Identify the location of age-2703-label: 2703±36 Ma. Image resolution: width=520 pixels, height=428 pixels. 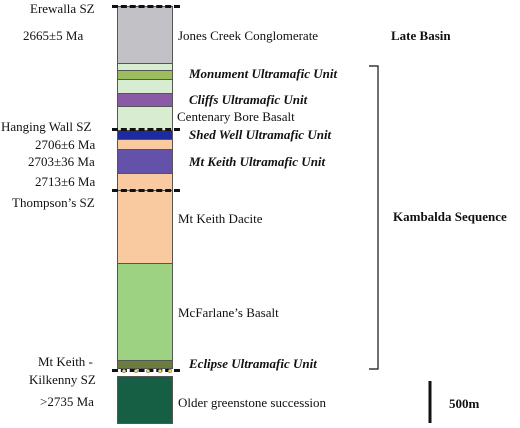
(61, 161).